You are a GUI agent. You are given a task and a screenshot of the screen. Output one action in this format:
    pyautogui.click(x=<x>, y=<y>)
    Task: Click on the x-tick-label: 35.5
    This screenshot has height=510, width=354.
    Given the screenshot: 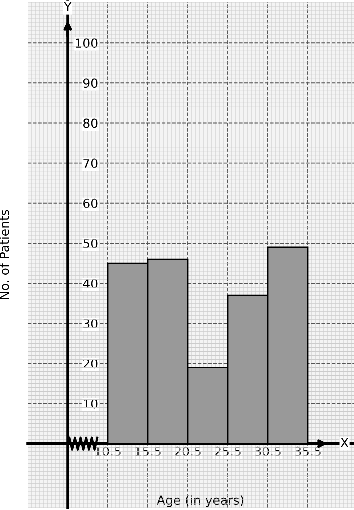 What is the action you would take?
    pyautogui.click(x=308, y=451)
    